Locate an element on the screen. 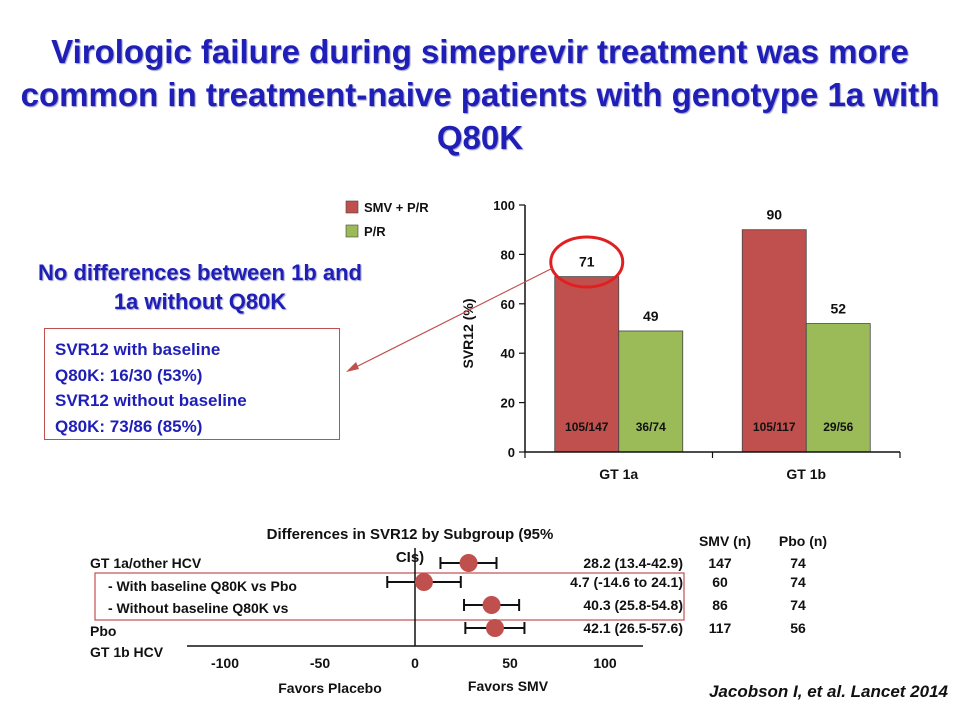 This screenshot has width=960, height=720. y-tick-label: 100 is located at coordinates (504, 205).